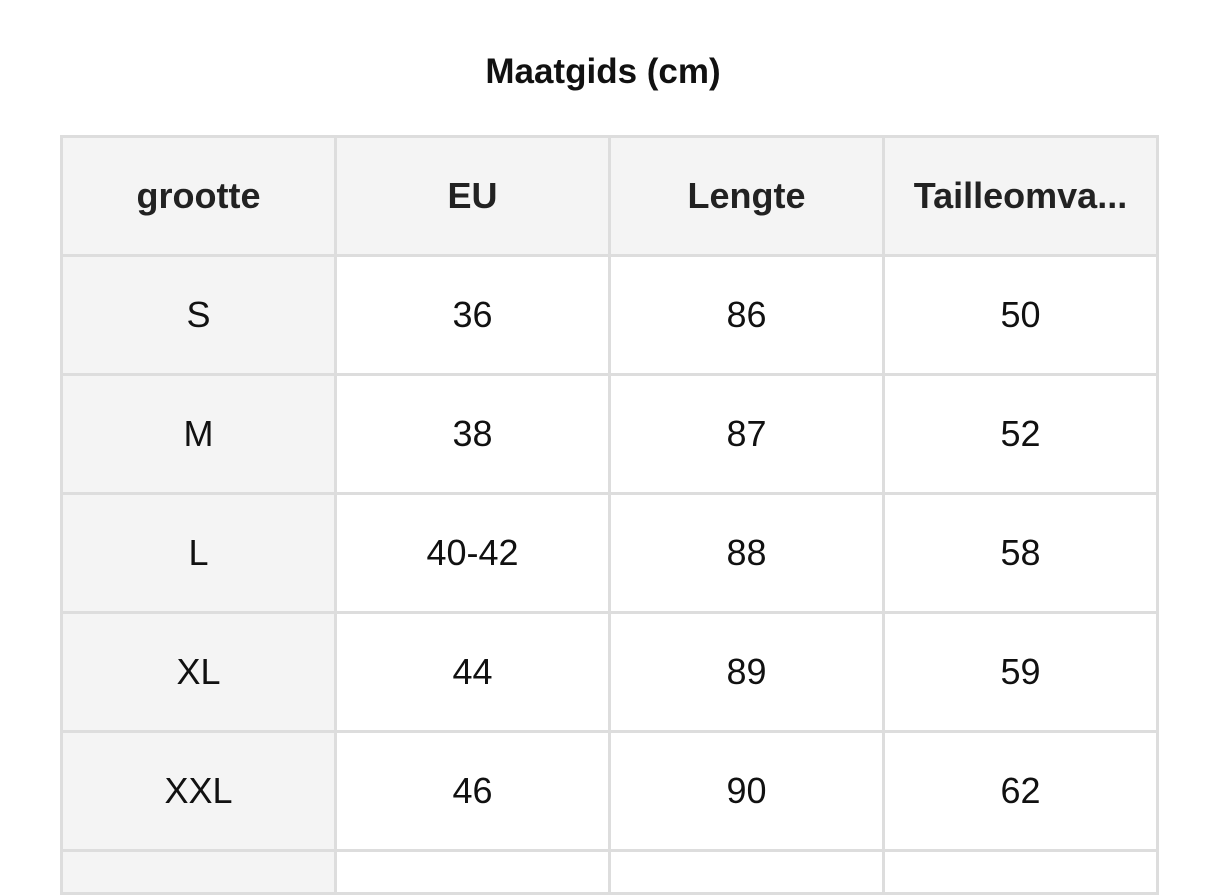 This screenshot has width=1206, height=895. Describe the element at coordinates (198, 434) in the screenshot. I see `table-cell: M` at that location.